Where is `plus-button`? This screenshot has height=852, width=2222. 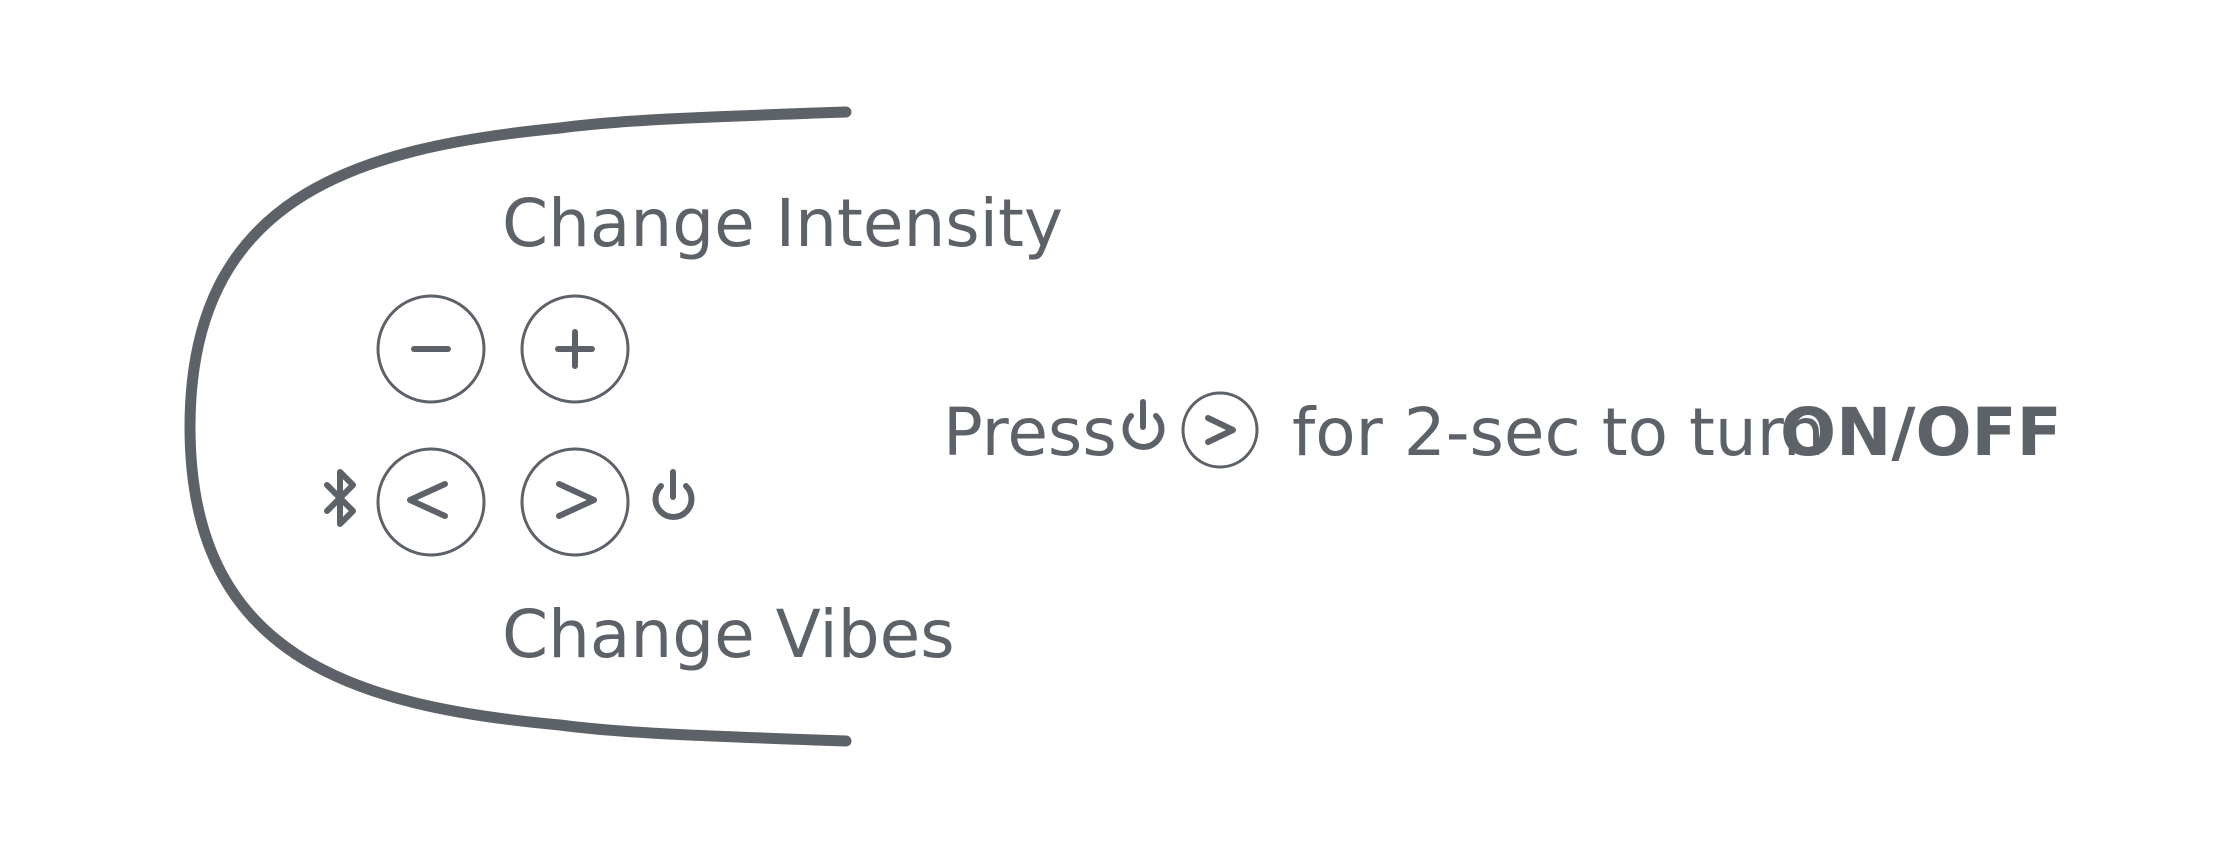
plus-button is located at coordinates (575, 349).